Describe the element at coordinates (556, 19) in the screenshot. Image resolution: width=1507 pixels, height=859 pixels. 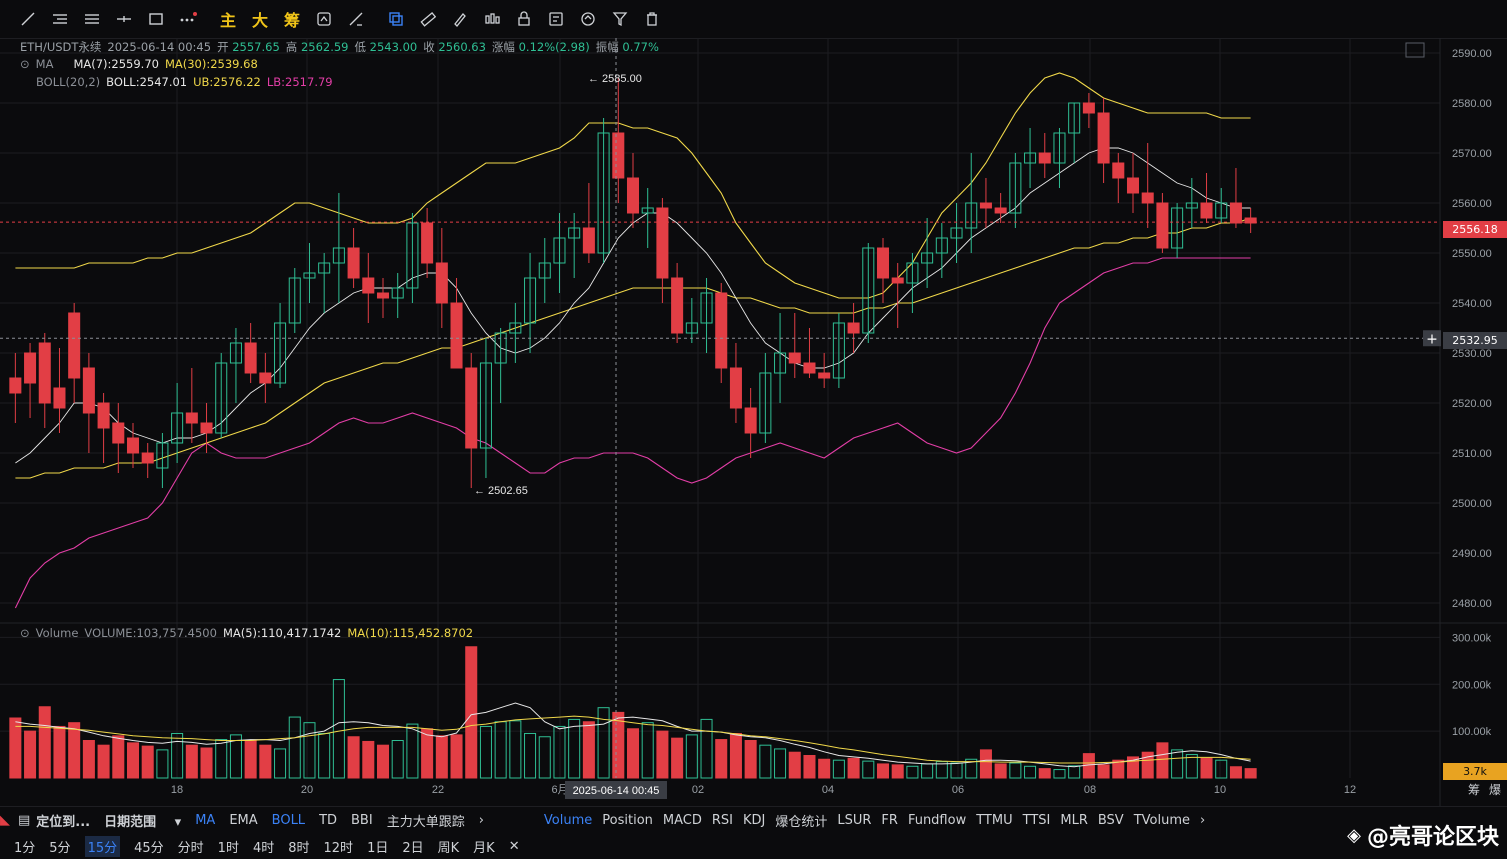
I see `note-icon` at that location.